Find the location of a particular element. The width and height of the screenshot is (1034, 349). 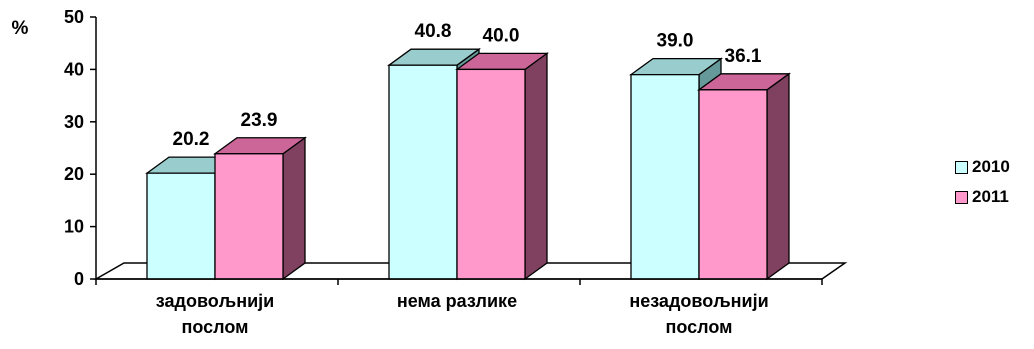

legend-label-2010: 2010 is located at coordinates (991, 166).